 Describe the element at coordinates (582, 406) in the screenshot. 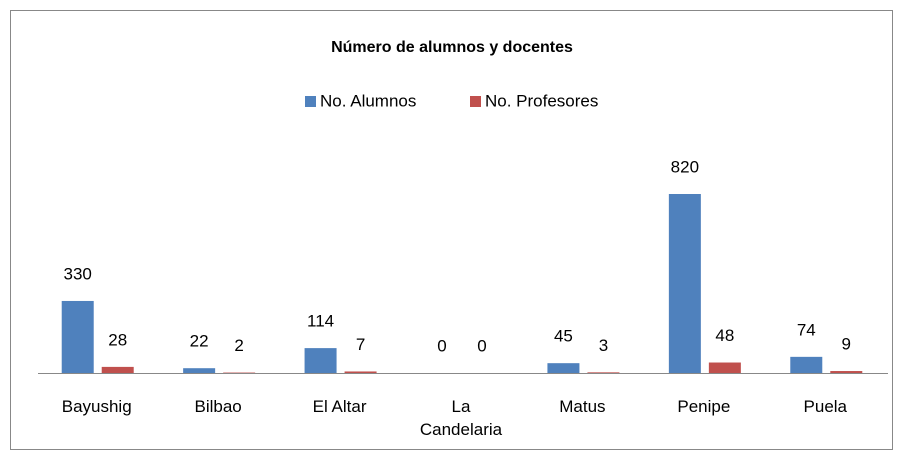

I see `x-tick-label: Matus` at that location.